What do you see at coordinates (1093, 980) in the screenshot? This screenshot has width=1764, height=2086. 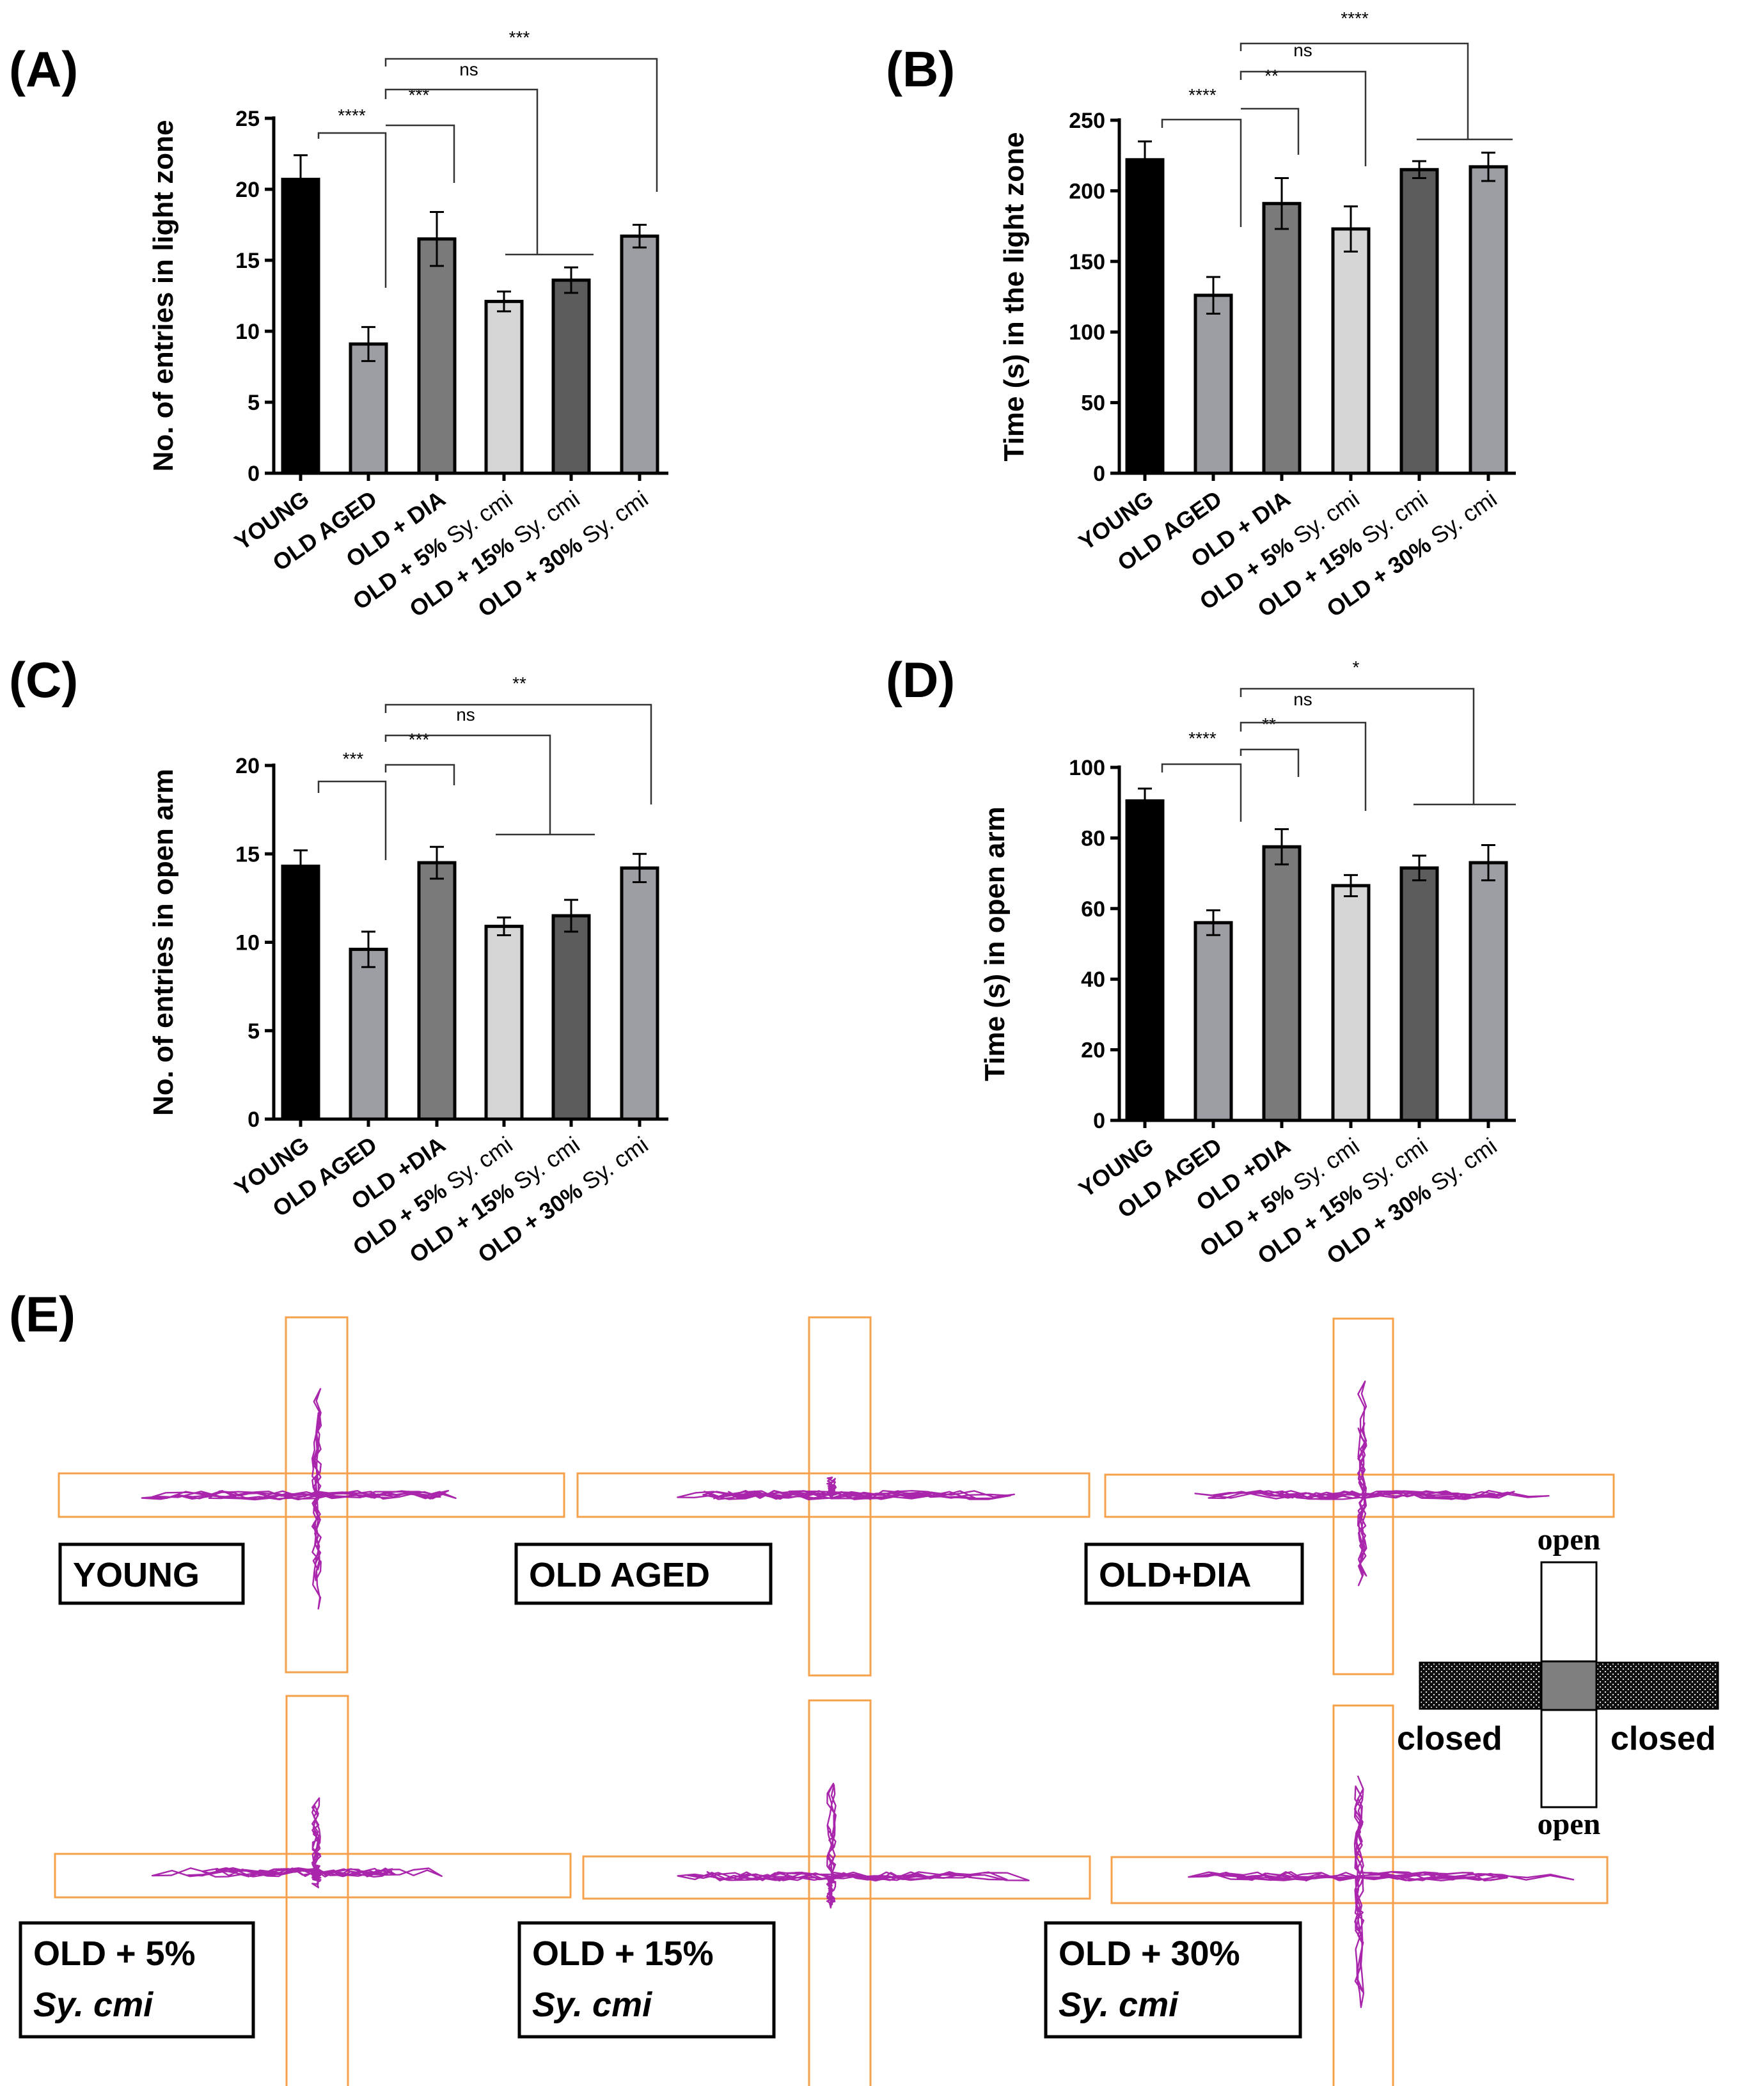 I see `y-tick-label: 40` at bounding box center [1093, 980].